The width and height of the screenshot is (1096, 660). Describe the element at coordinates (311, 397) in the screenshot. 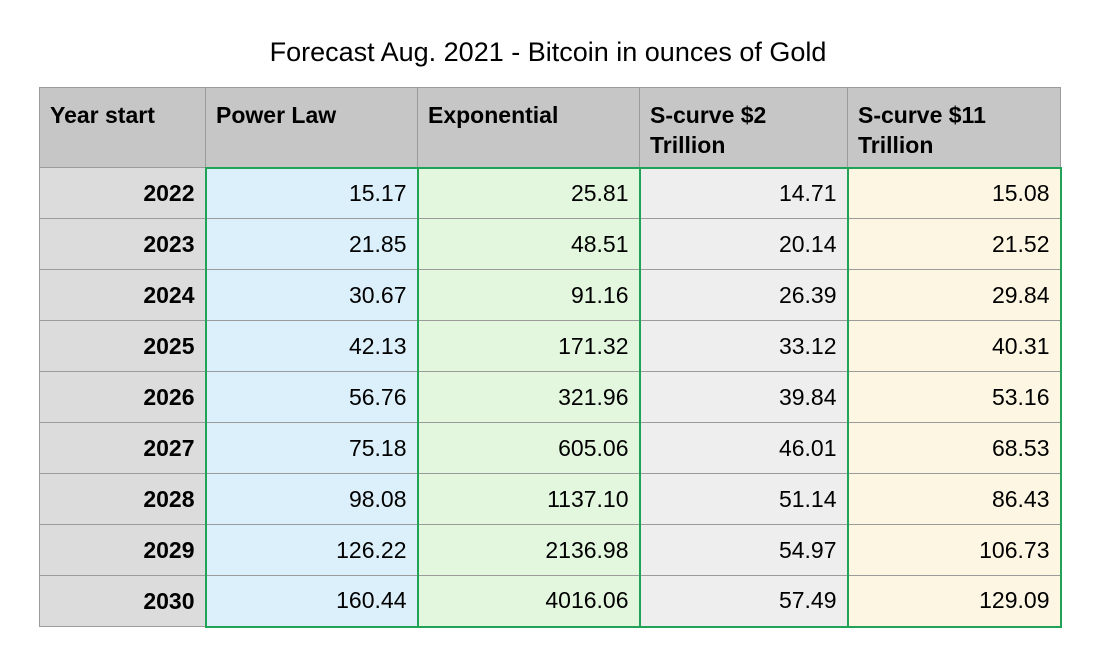

I see `cell-power-law: 56.76` at that location.